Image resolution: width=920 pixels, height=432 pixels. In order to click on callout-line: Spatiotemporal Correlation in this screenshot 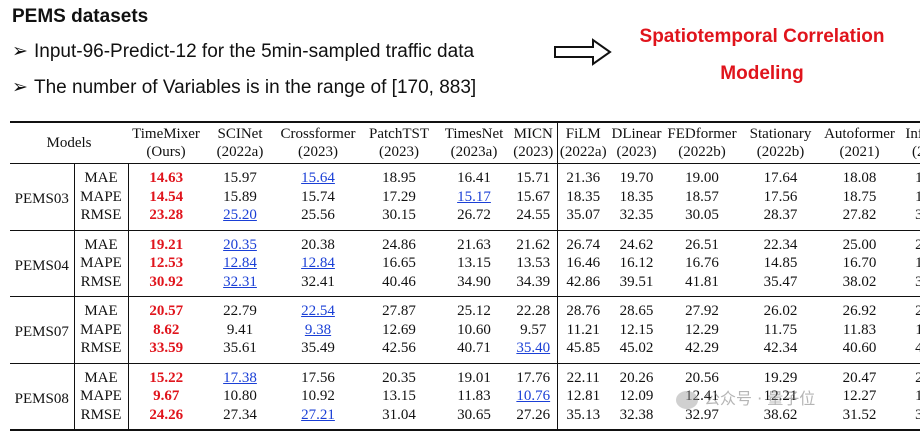, I will do `click(762, 36)`.